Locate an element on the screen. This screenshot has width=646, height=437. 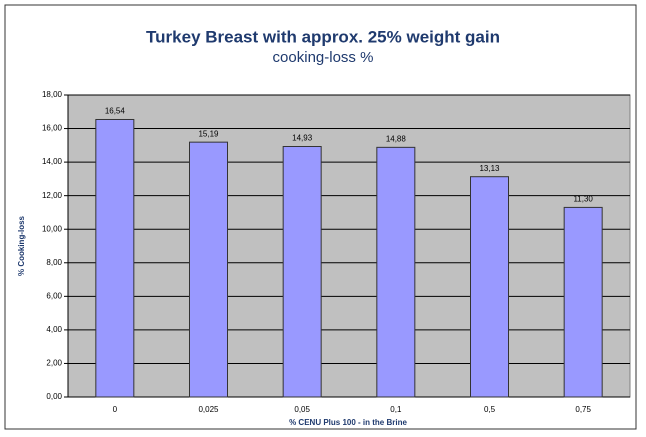
x-tick-label: 0,1 is located at coordinates (396, 409).